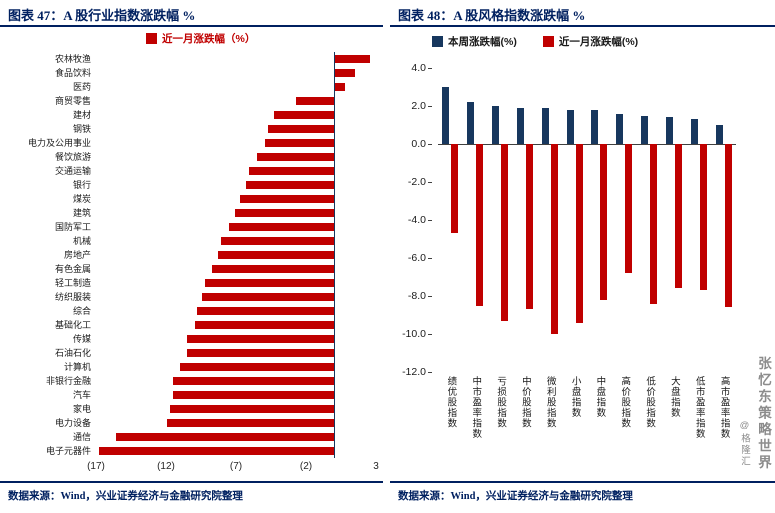 This screenshot has width=775, height=513. What do you see at coordinates (151, 38) in the screenshot?
I see `industry-legend-swatch-icon` at bounding box center [151, 38].